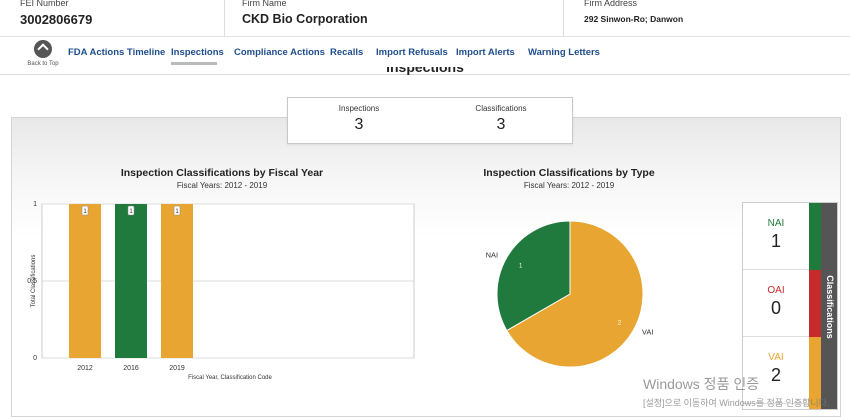  I want to click on summary-inspections: Inspections 3, so click(359, 119).